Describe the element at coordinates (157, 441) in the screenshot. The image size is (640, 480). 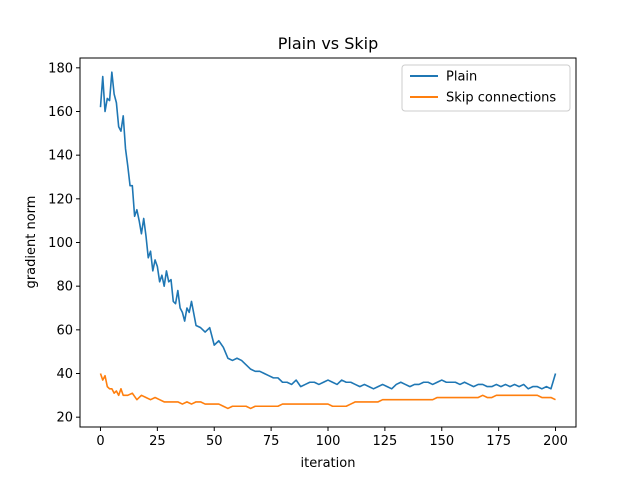
I see `x-tick-label: 25` at that location.